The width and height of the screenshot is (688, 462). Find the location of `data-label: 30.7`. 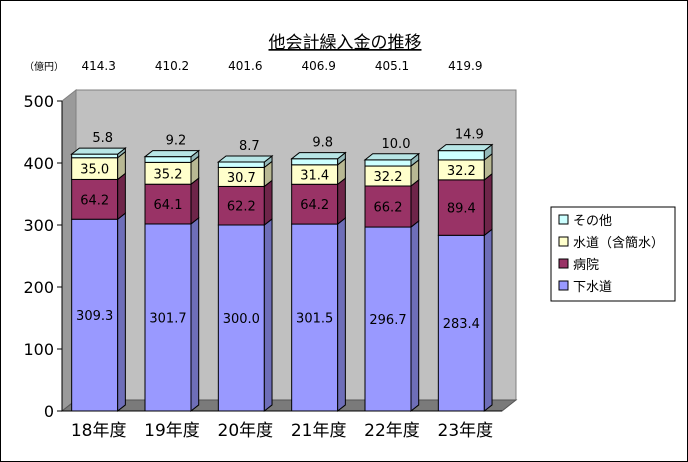

data-label: 30.7 is located at coordinates (241, 178).